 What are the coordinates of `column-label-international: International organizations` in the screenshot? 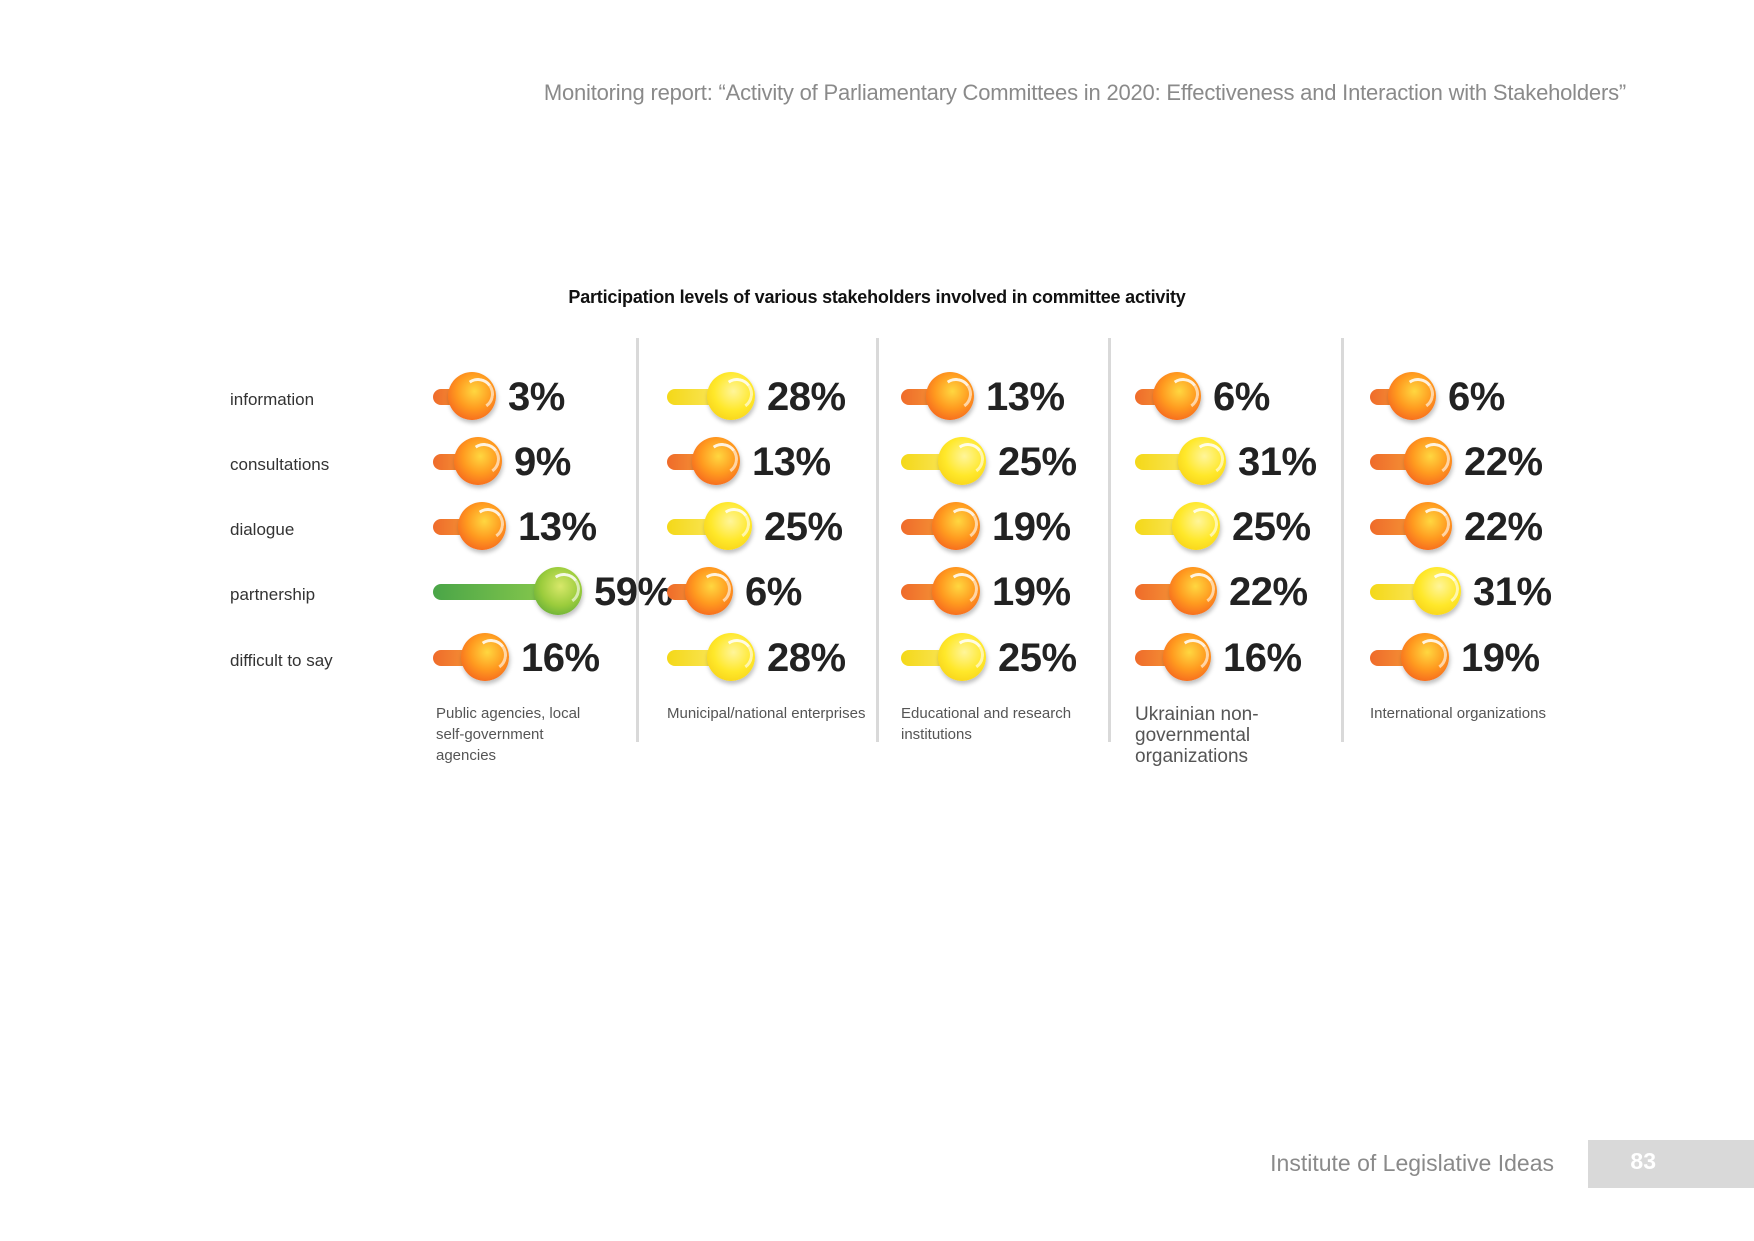 It's located at (1458, 713).